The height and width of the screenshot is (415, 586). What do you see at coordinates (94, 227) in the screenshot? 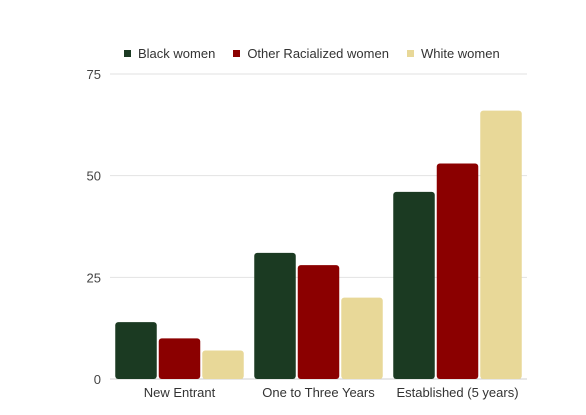
I see `y-axis-ticks: 0 25 50 75` at bounding box center [94, 227].